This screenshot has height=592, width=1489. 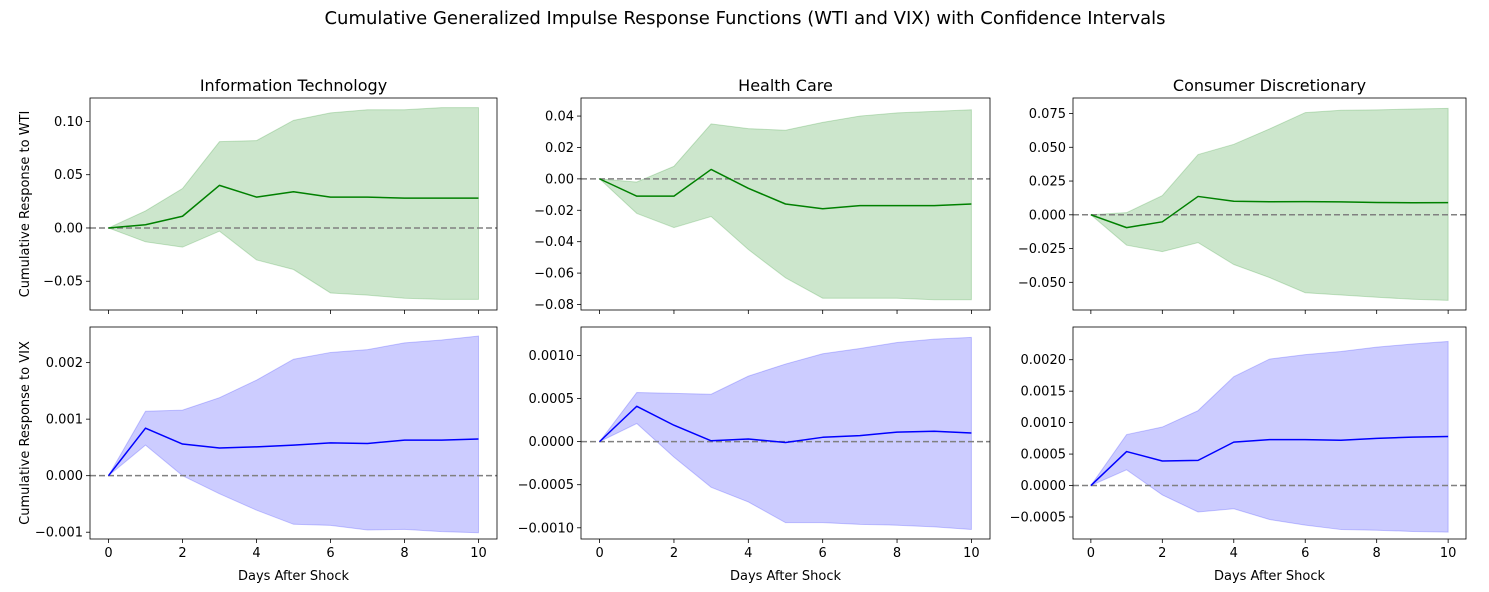 What do you see at coordinates (1044, 392) in the screenshot?
I see `y-tick-label: 0.0015` at bounding box center [1044, 392].